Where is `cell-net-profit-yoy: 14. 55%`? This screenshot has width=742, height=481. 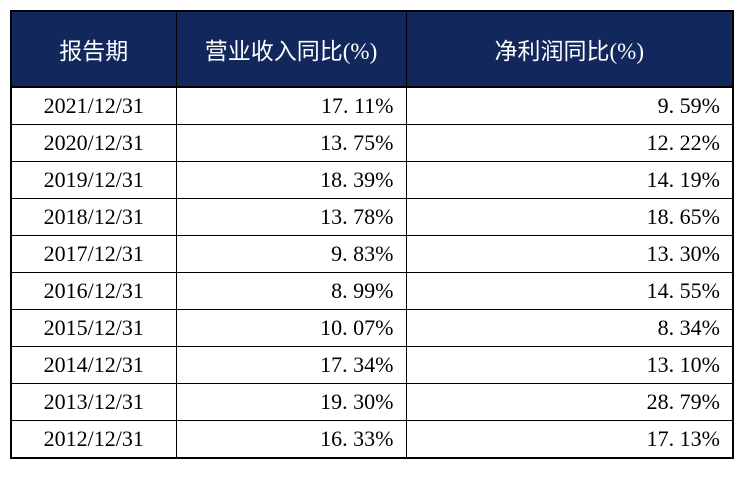 cell-net-profit-yoy: 14. 55% is located at coordinates (569, 291).